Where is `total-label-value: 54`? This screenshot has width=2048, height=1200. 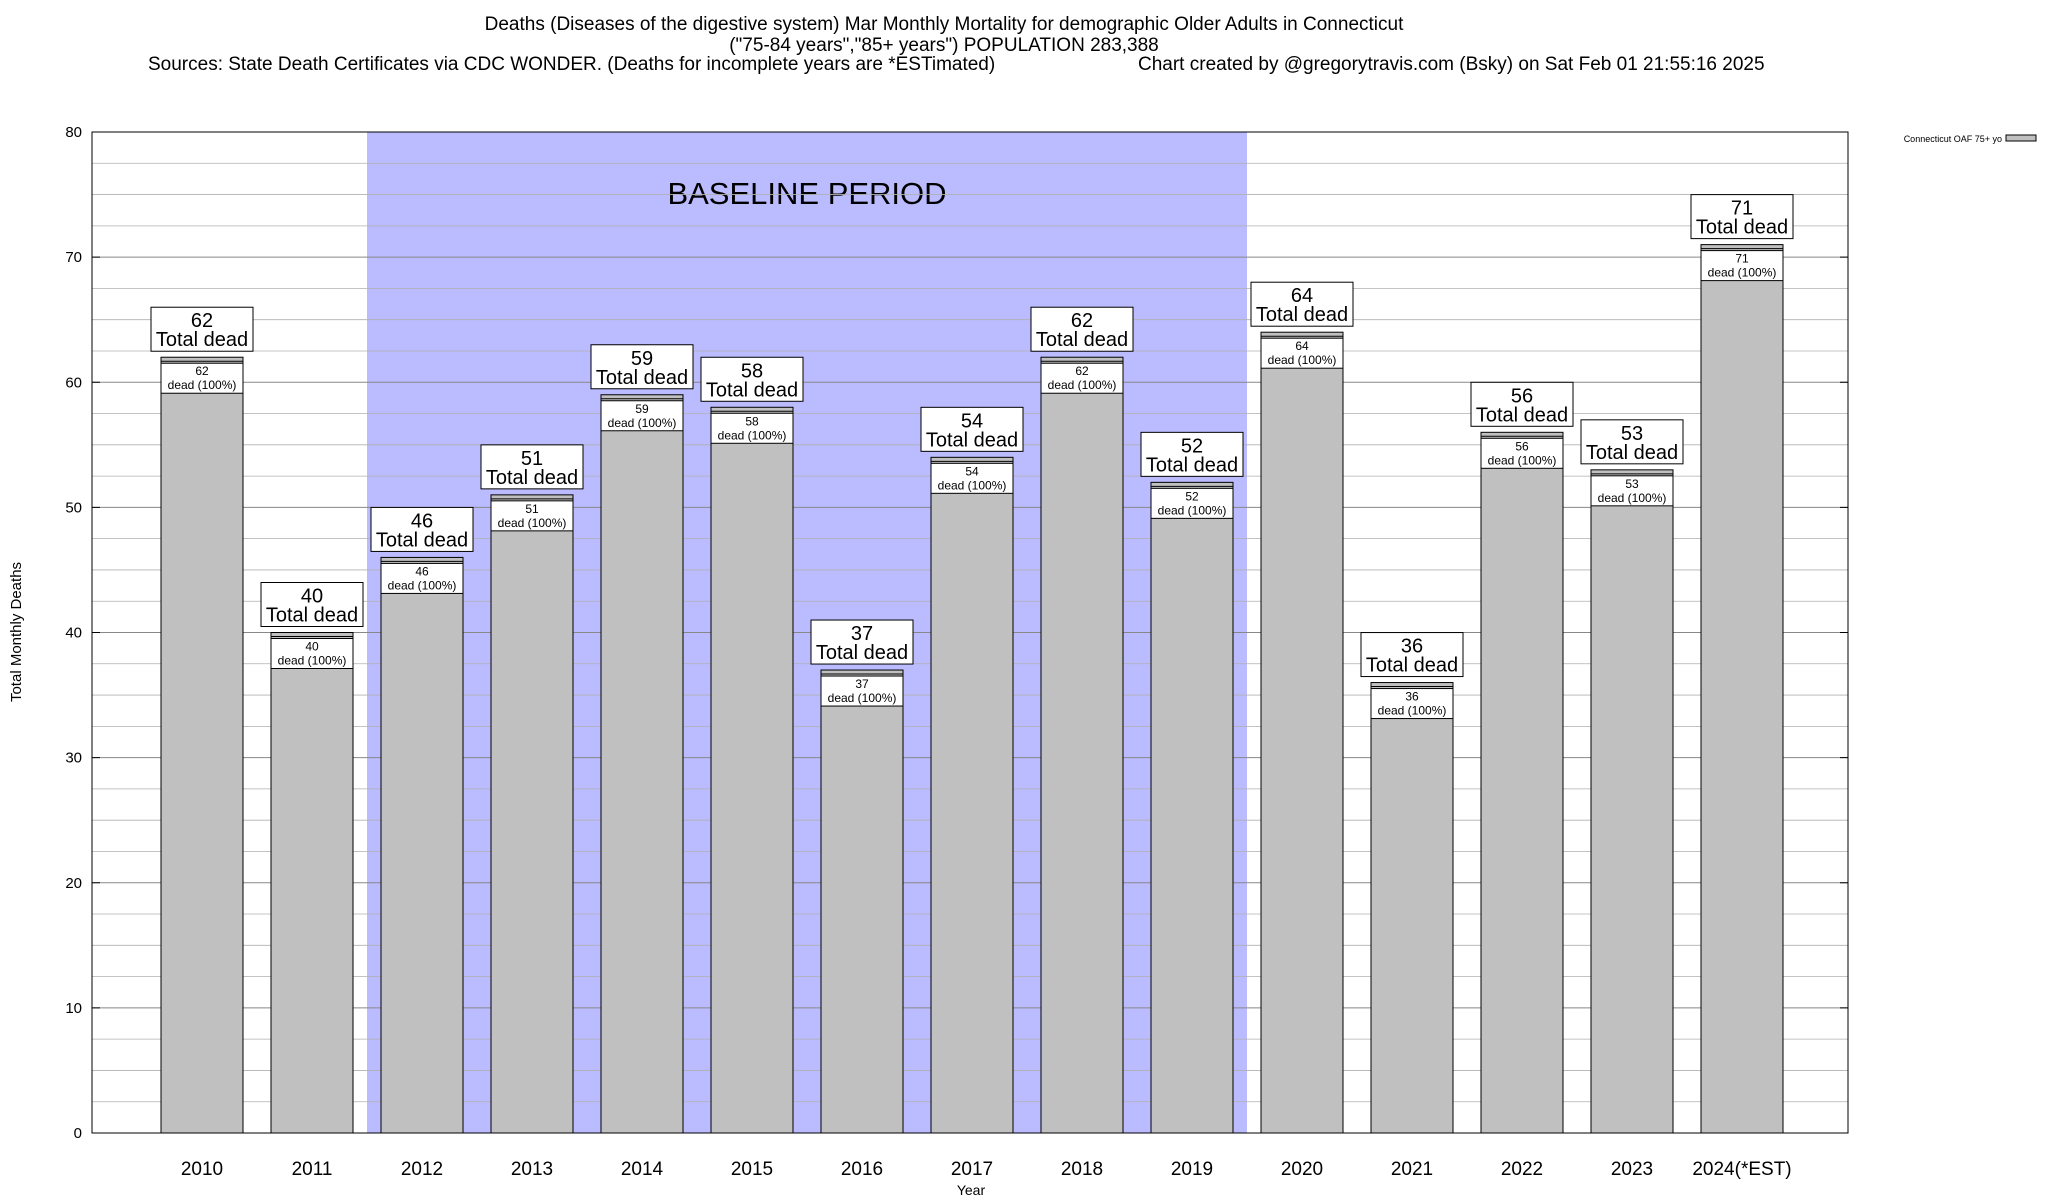 total-label-value: 54 is located at coordinates (972, 421).